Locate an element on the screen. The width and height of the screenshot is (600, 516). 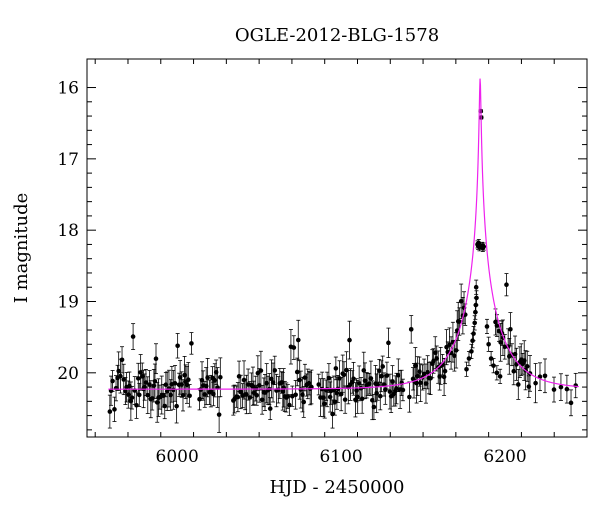
chart-title: OGLE-2012-BLG-1578 is located at coordinates (337, 35).